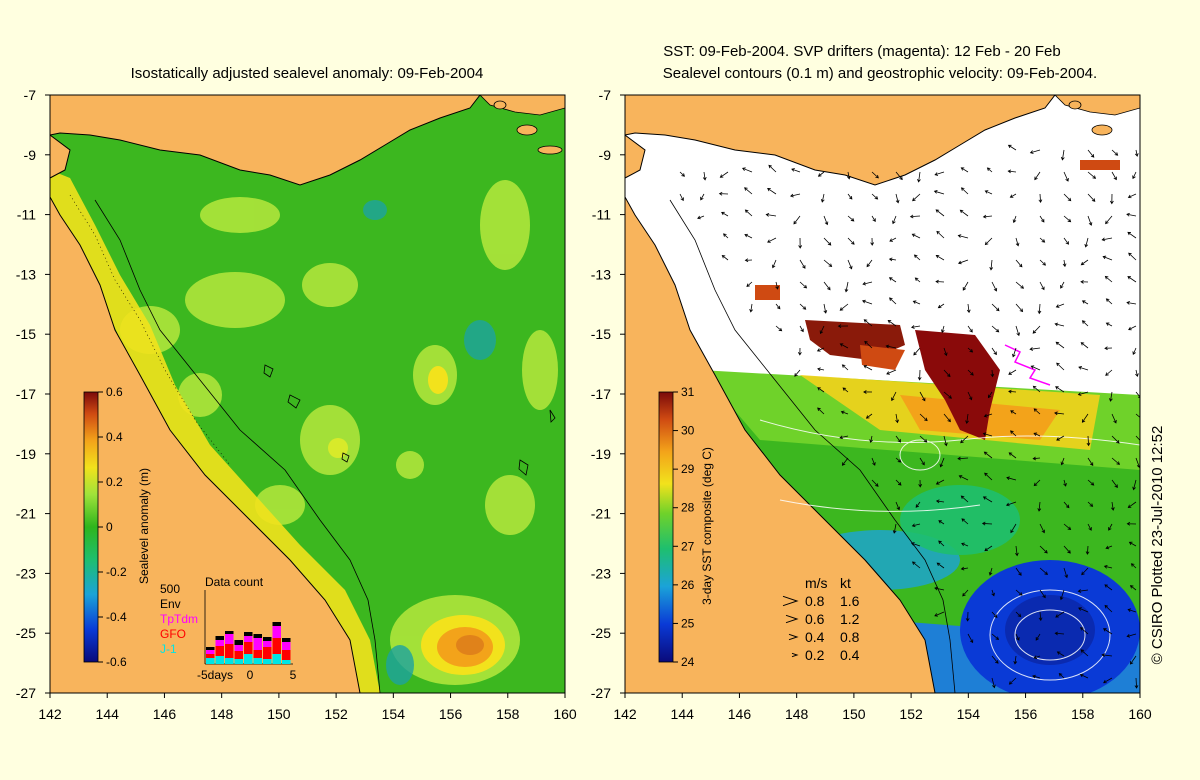 This screenshot has height=780, width=1200. What do you see at coordinates (26, 334) in the screenshot?
I see `left-ytick-label: -15` at bounding box center [26, 334].